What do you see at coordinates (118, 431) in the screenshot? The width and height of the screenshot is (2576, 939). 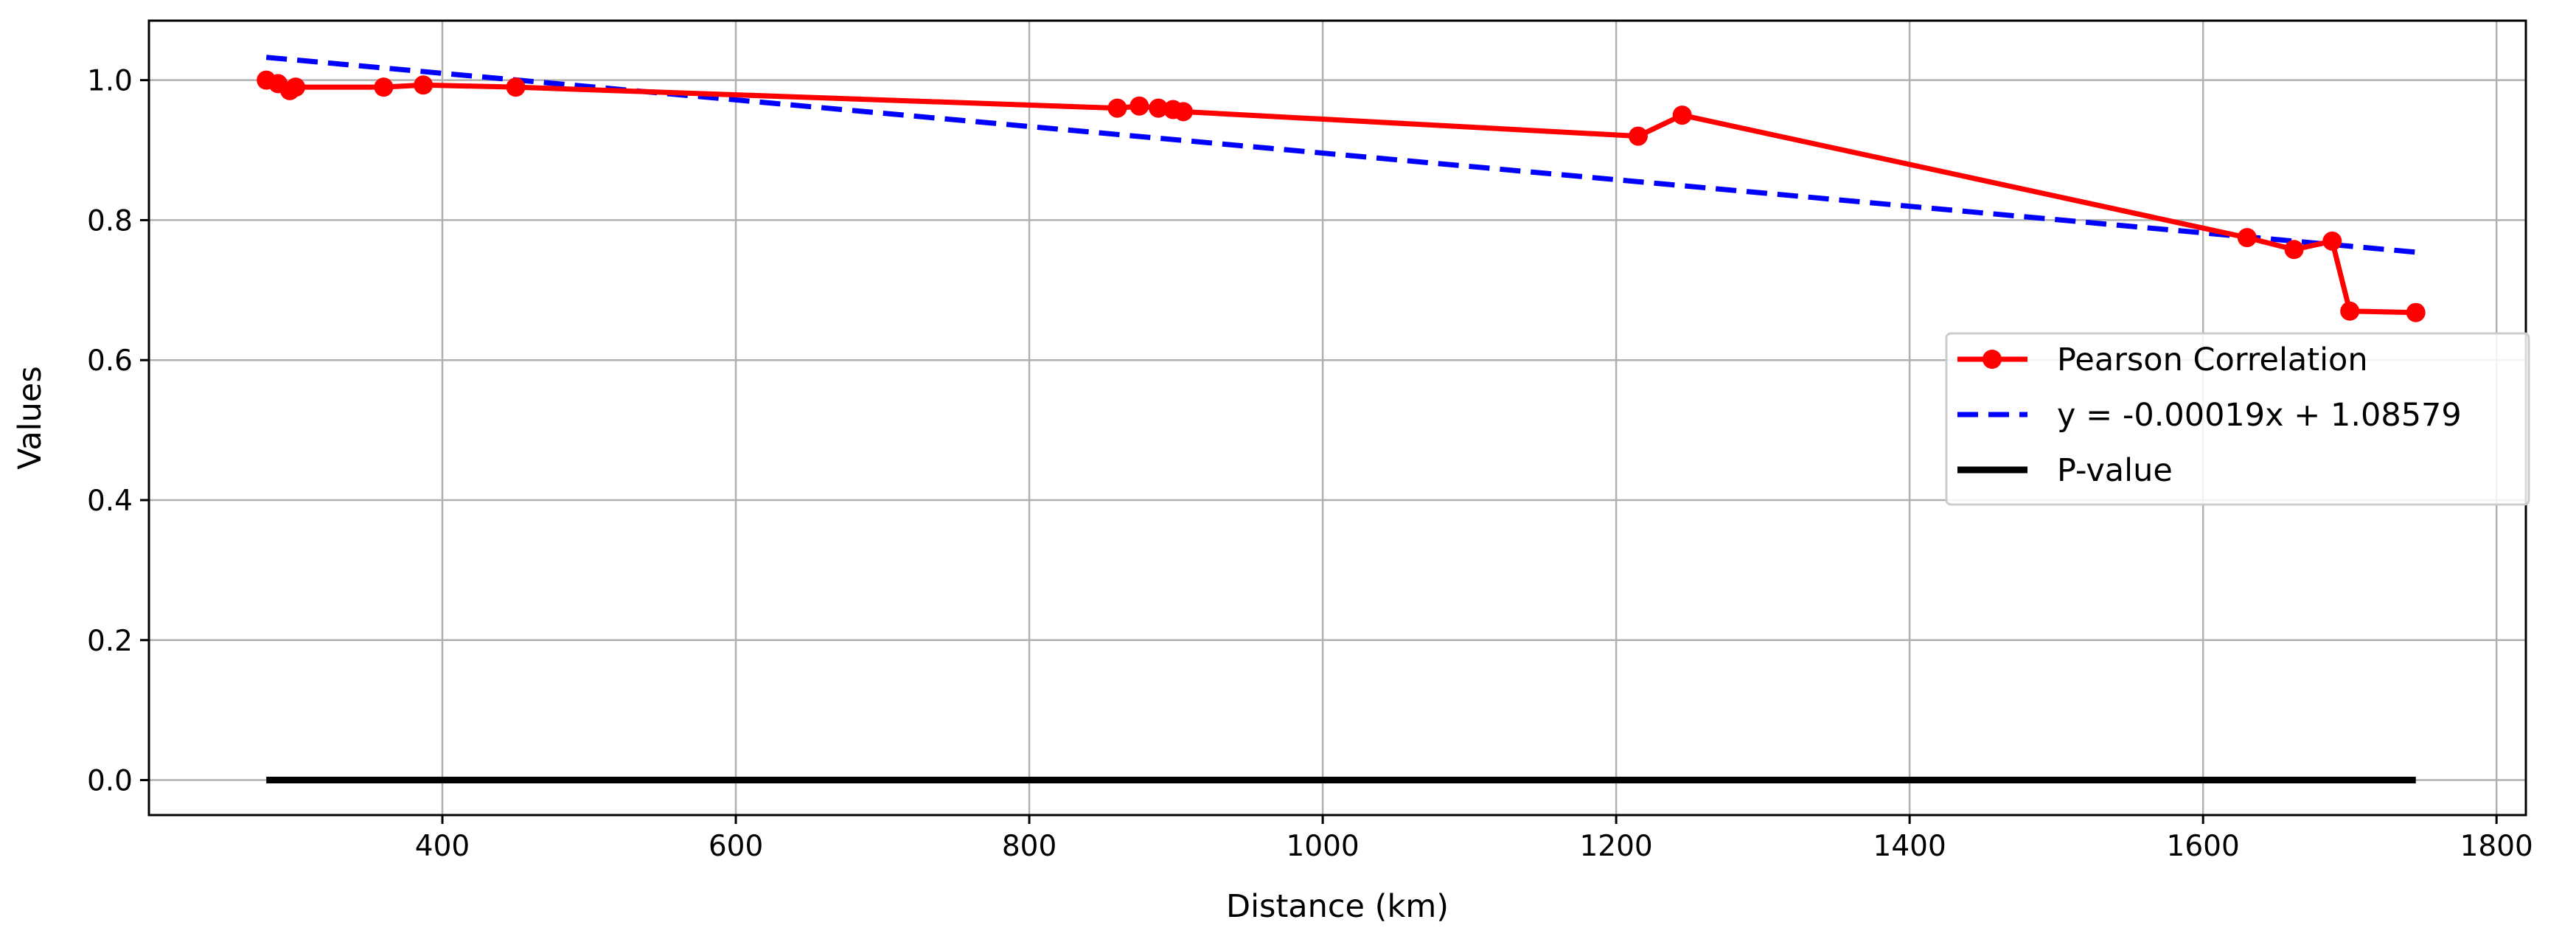 I see `y-axis: 0.0 0.2 0.4 0.6 0.8 1.0` at bounding box center [118, 431].